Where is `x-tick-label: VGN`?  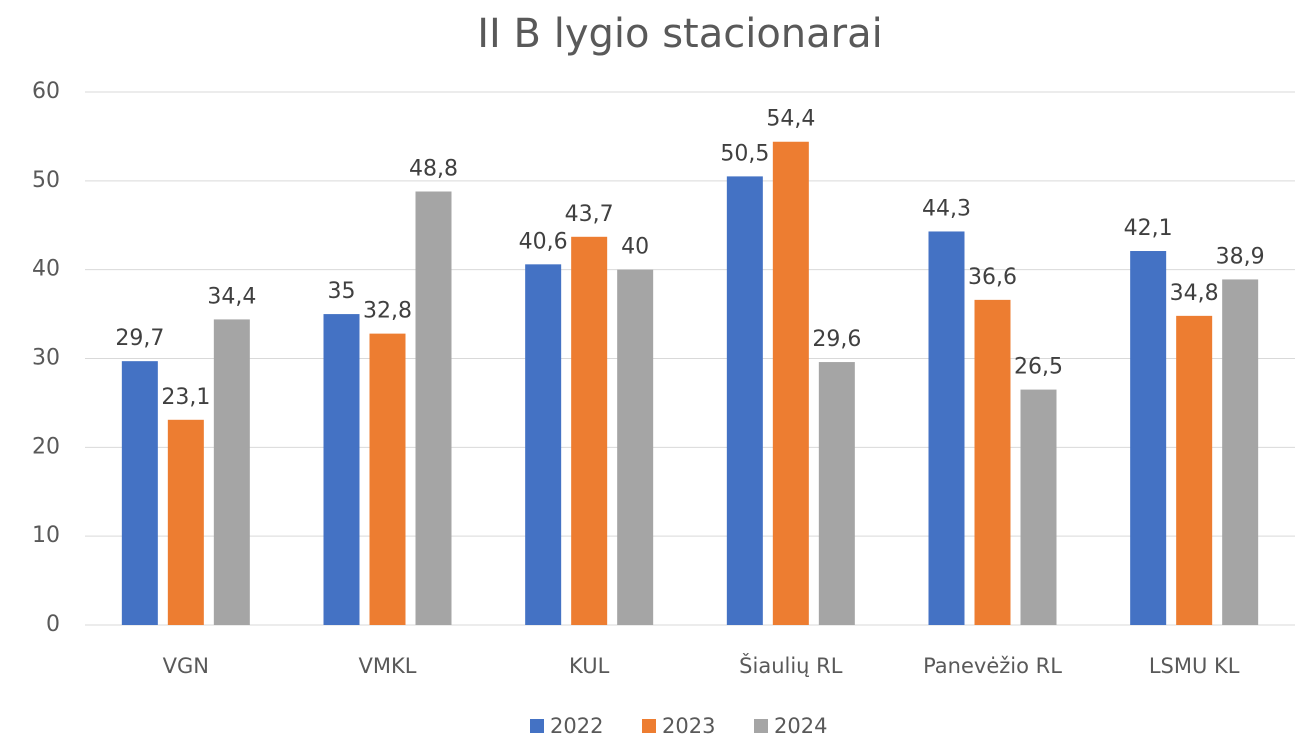
x-tick-label: VGN is located at coordinates (186, 666).